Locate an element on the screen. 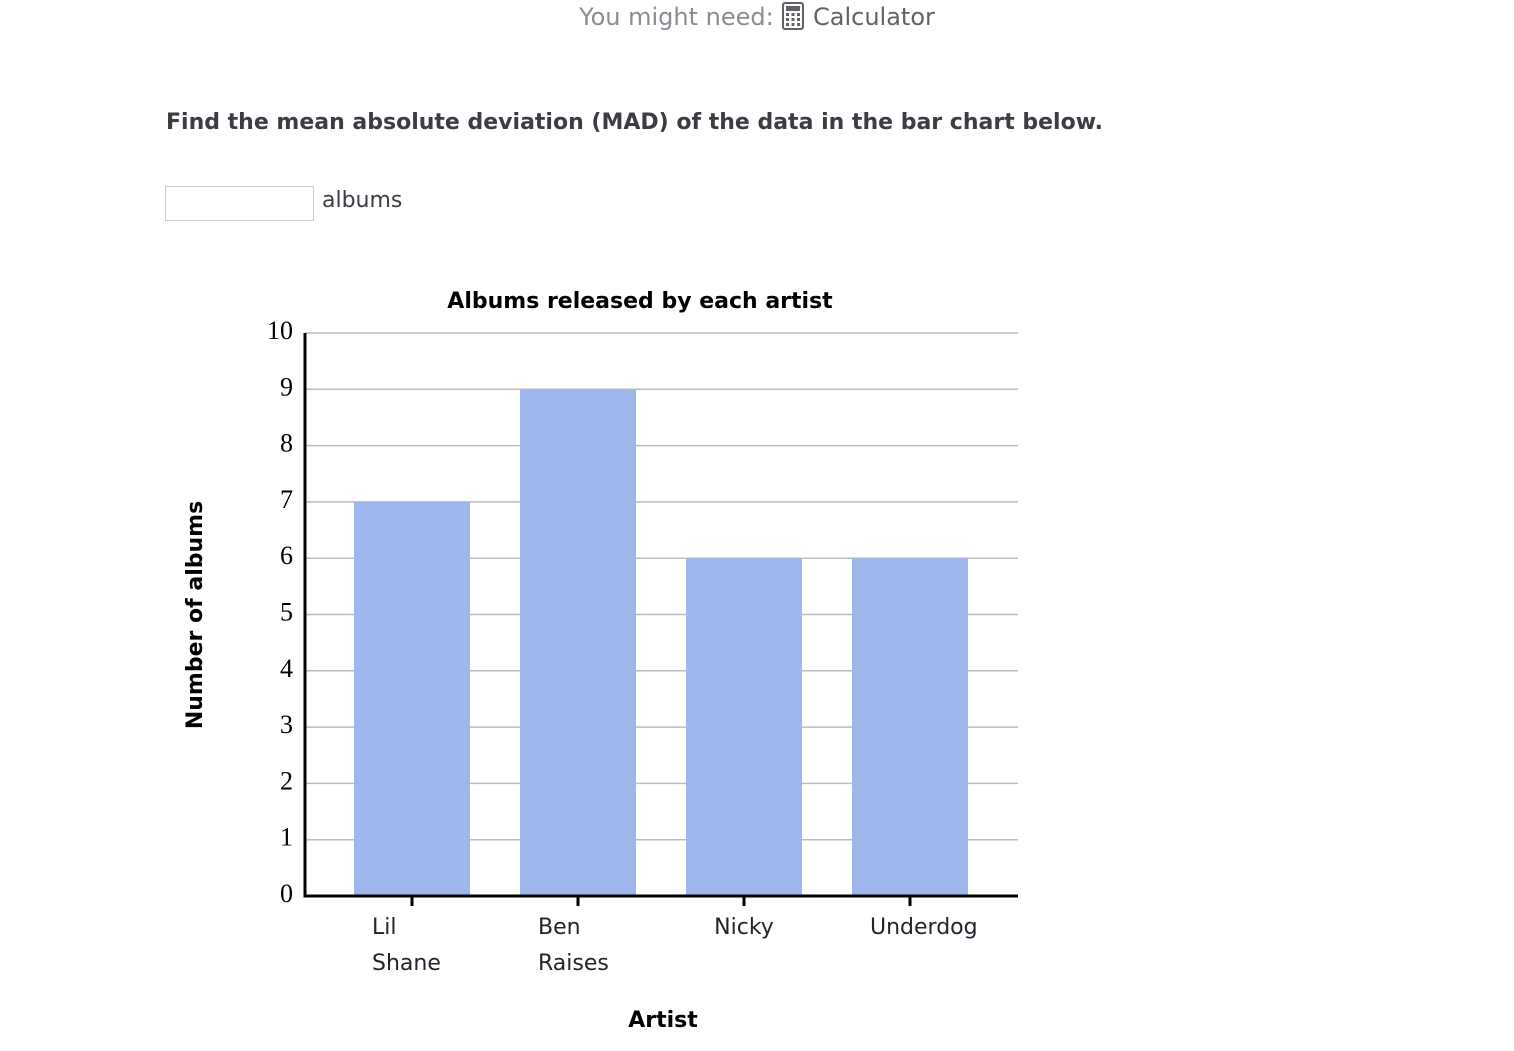  y-axis-title: Number of albums is located at coordinates (195, 615).